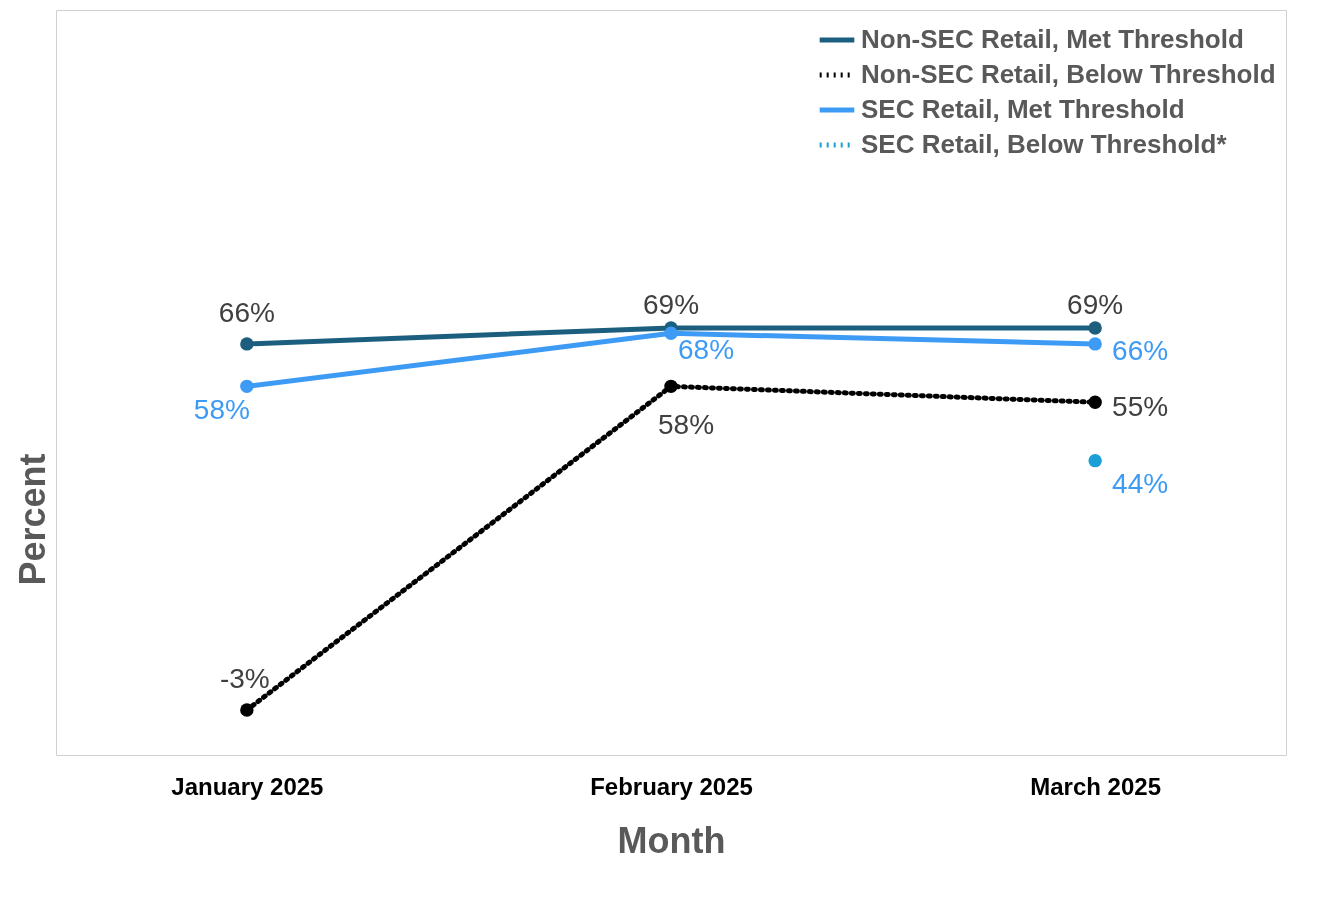  I want to click on legend-label: Non-SEC Retail, Below Threshold, so click(1068, 74).